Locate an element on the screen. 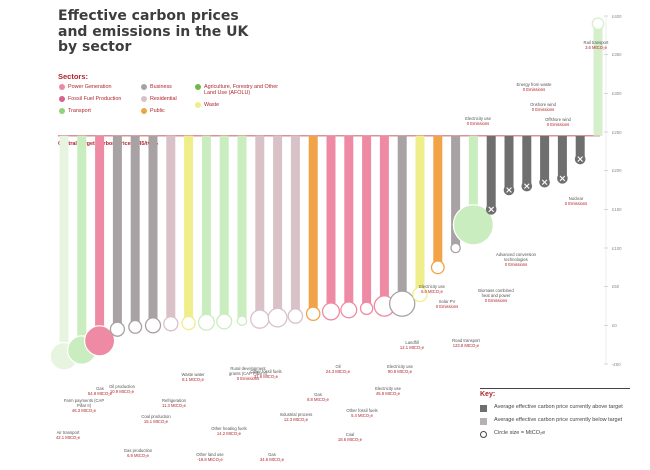 The height and width of the screenshot is (470, 650). bar-label-value: 24.3 MtCO₂e is located at coordinates (338, 371).